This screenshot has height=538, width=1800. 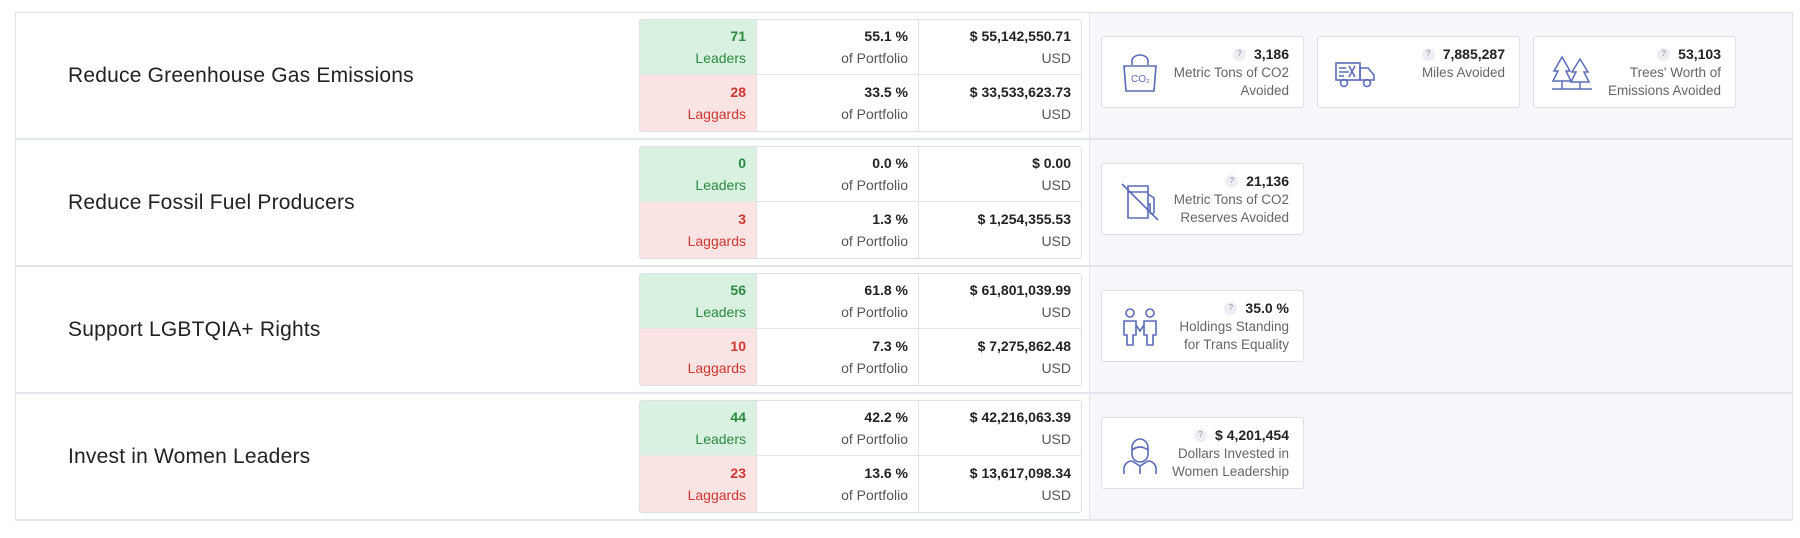 I want to click on no-fuel-icon, so click(x=1140, y=202).